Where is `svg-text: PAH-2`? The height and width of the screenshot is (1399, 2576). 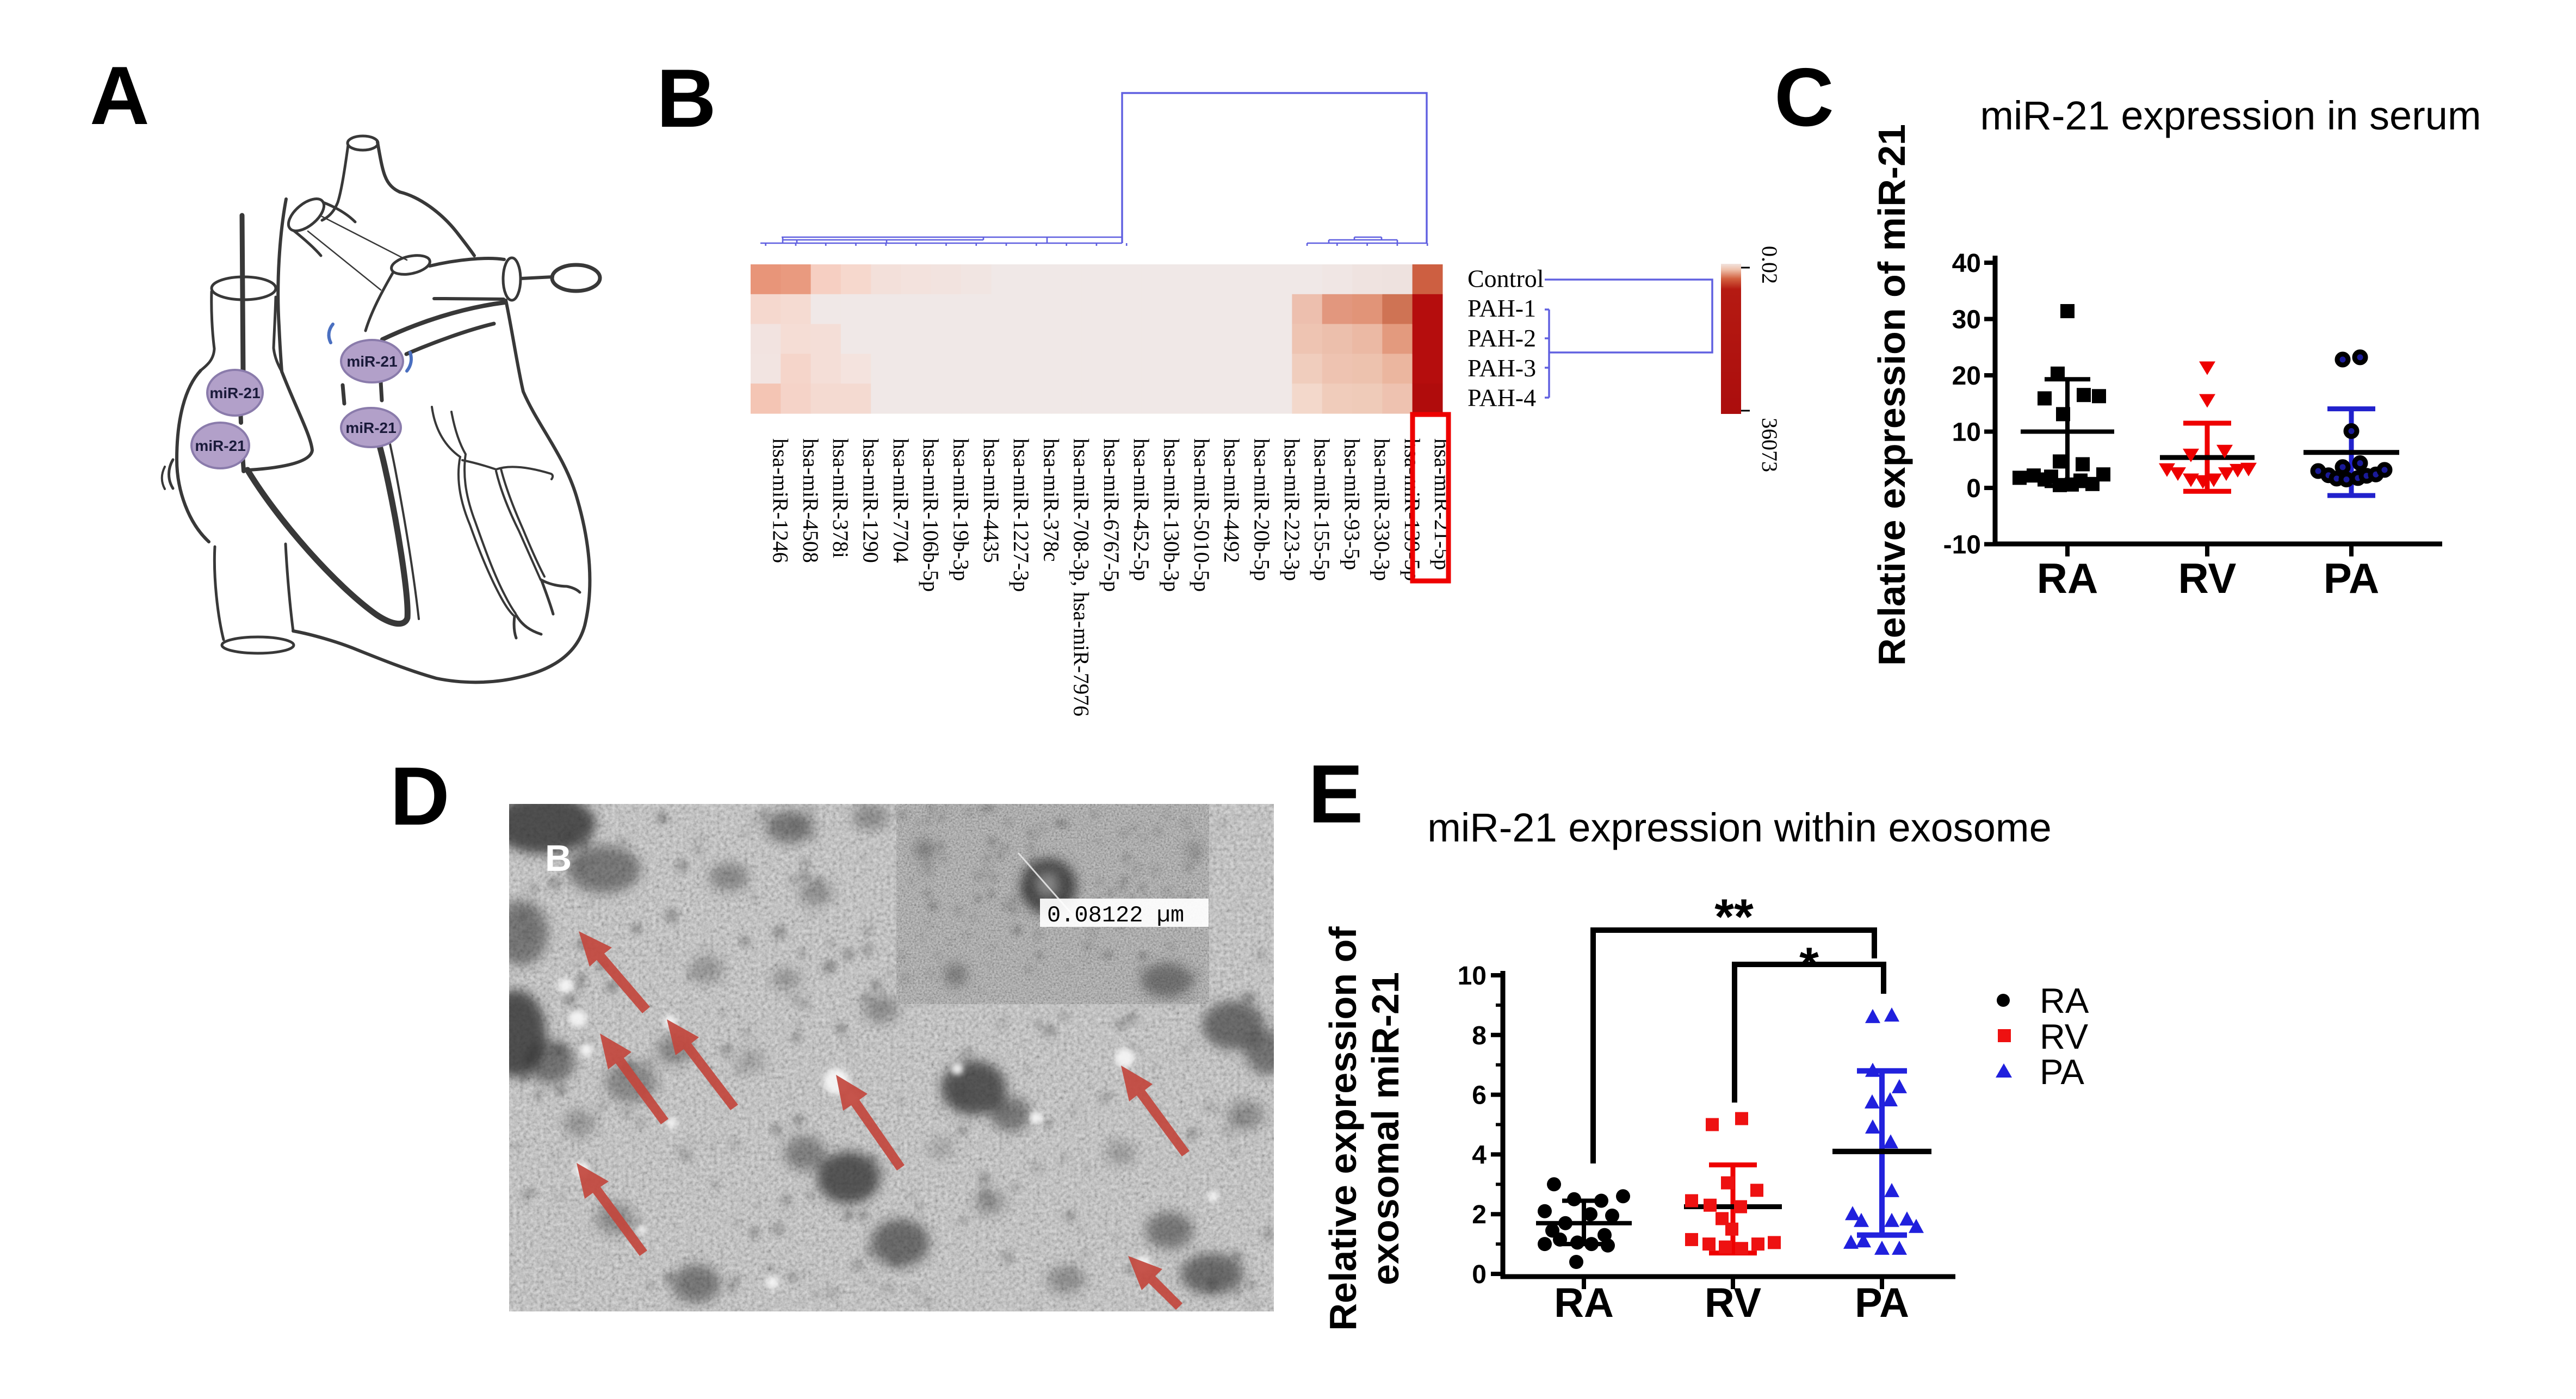
svg-text: PAH-2 is located at coordinates (1501, 338).